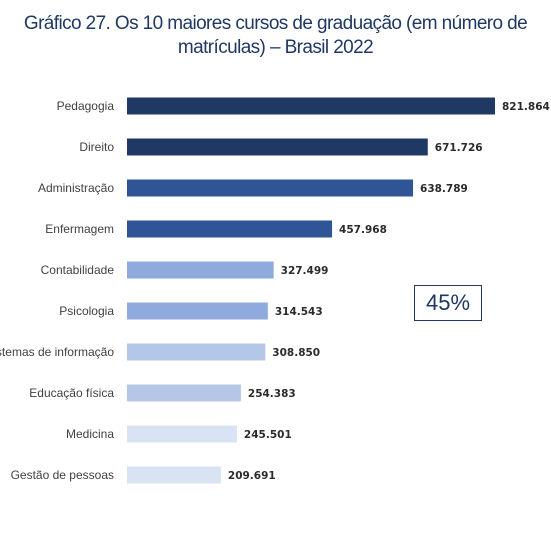 Image resolution: width=551 pixels, height=540 pixels. What do you see at coordinates (305, 271) in the screenshot?
I see `value-label-4: 327.499` at bounding box center [305, 271].